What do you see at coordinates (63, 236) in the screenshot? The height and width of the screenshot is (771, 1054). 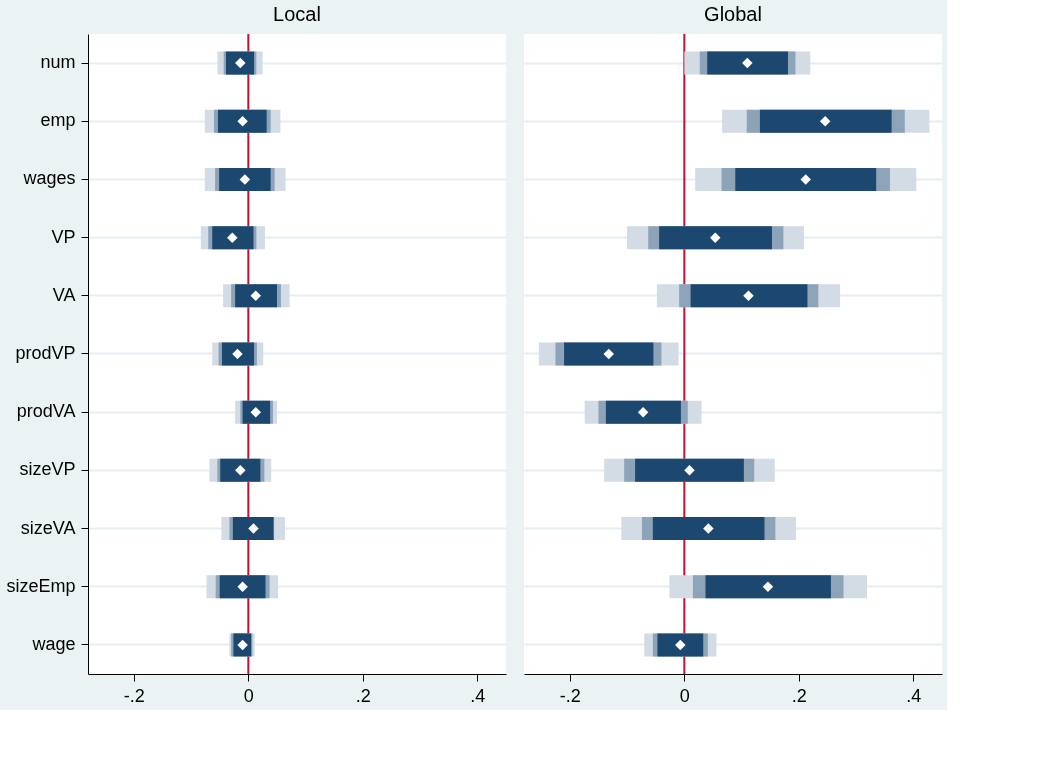 I see `y-tick-label: VP` at bounding box center [63, 236].